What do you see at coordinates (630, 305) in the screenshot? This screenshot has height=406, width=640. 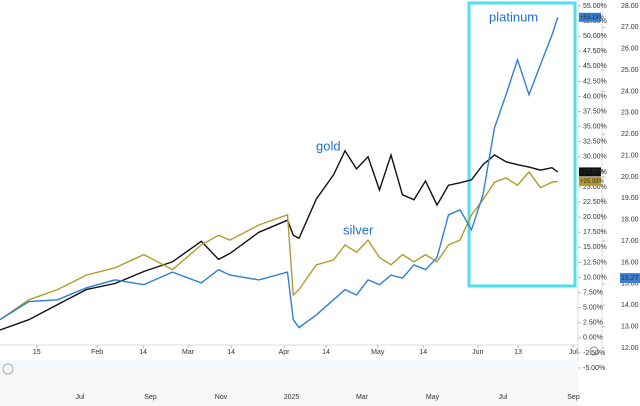 I see `y2-tick-label: 14.00` at bounding box center [630, 305].